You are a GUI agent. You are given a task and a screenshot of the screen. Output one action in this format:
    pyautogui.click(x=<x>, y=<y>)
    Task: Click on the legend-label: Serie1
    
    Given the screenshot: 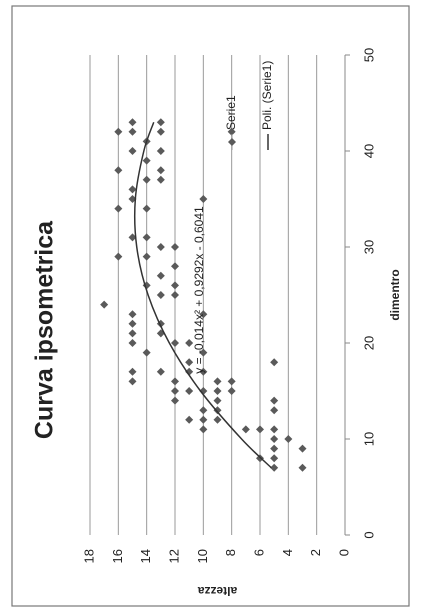 What is the action you would take?
    pyautogui.click(x=231, y=112)
    